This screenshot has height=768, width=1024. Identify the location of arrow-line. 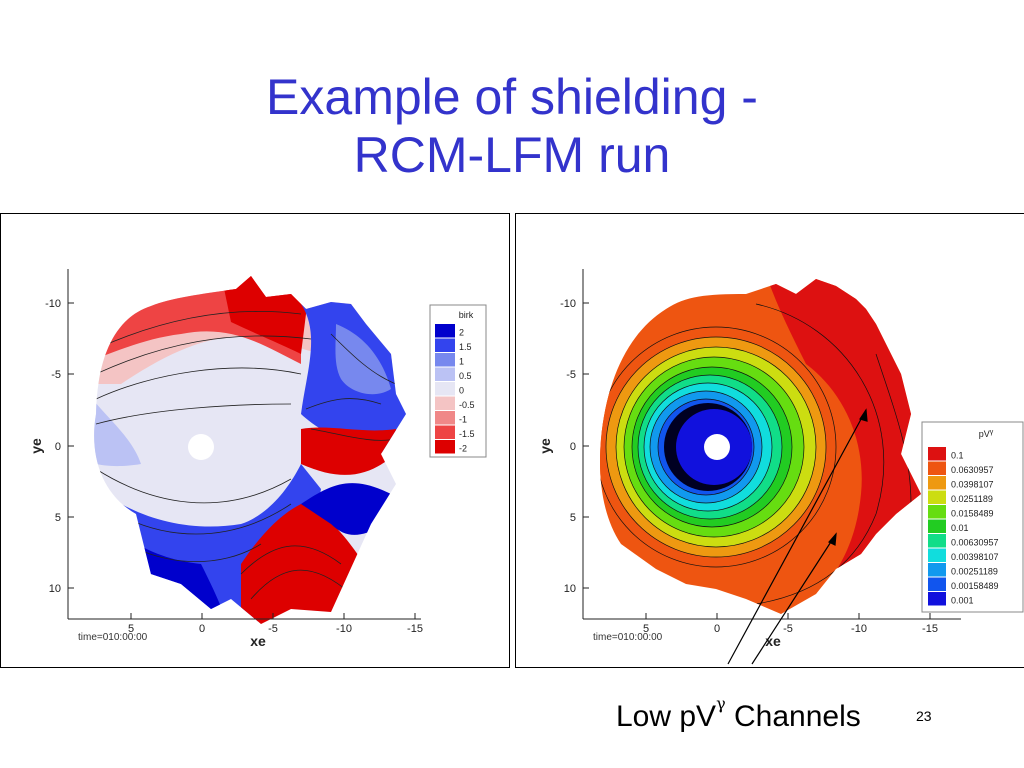
(797, 537).